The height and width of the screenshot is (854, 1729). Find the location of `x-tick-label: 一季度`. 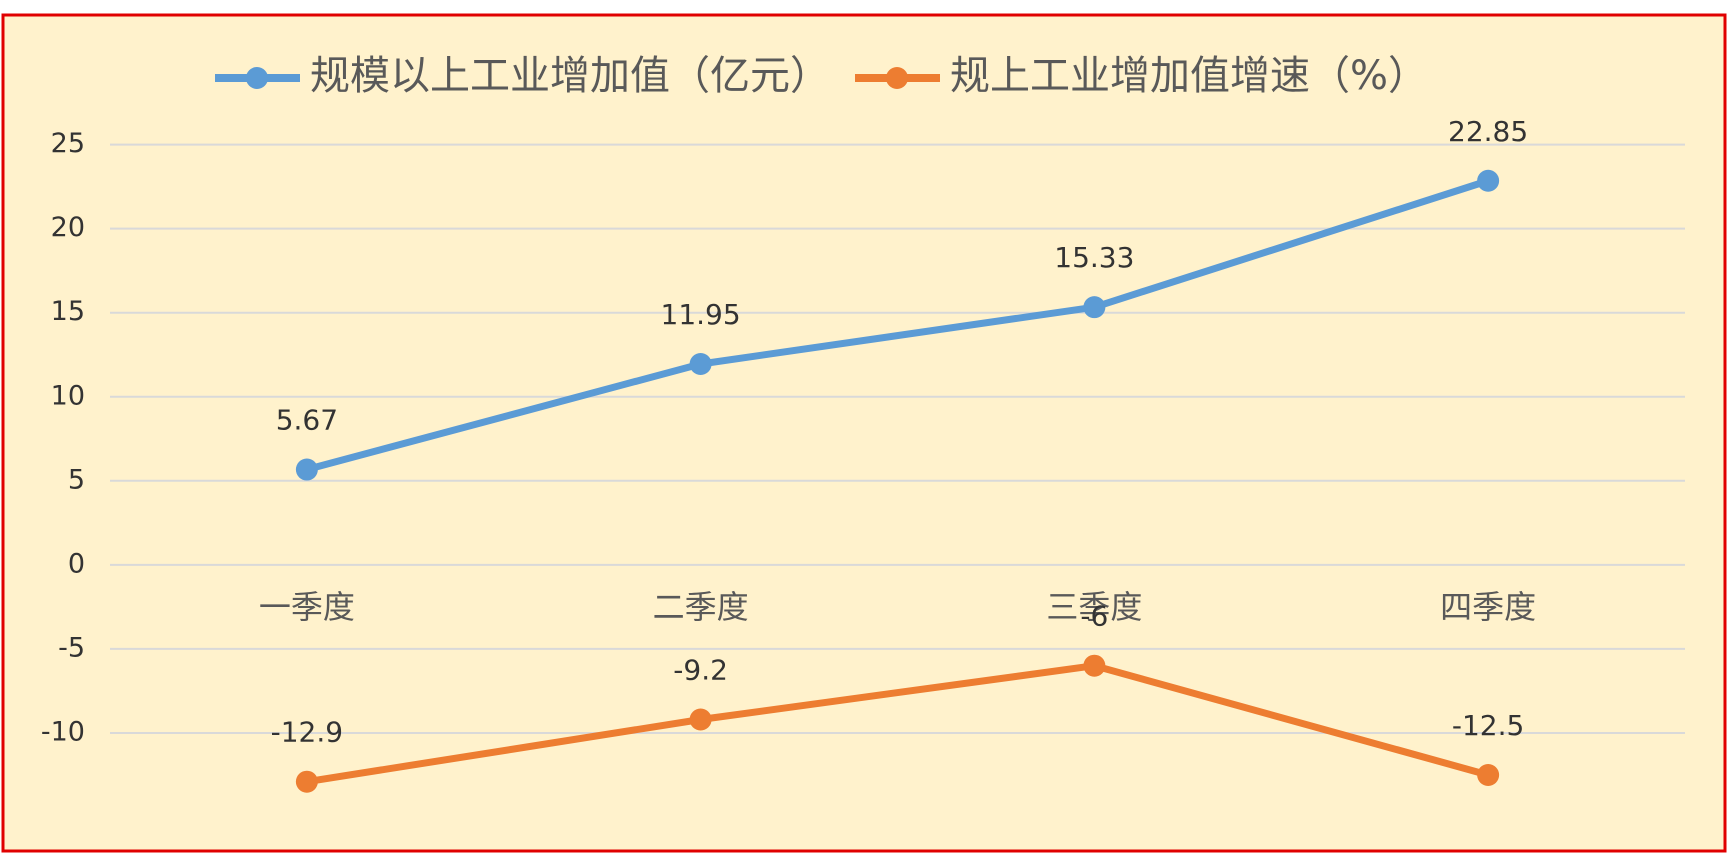

x-tick-label: 一季度 is located at coordinates (307, 607).